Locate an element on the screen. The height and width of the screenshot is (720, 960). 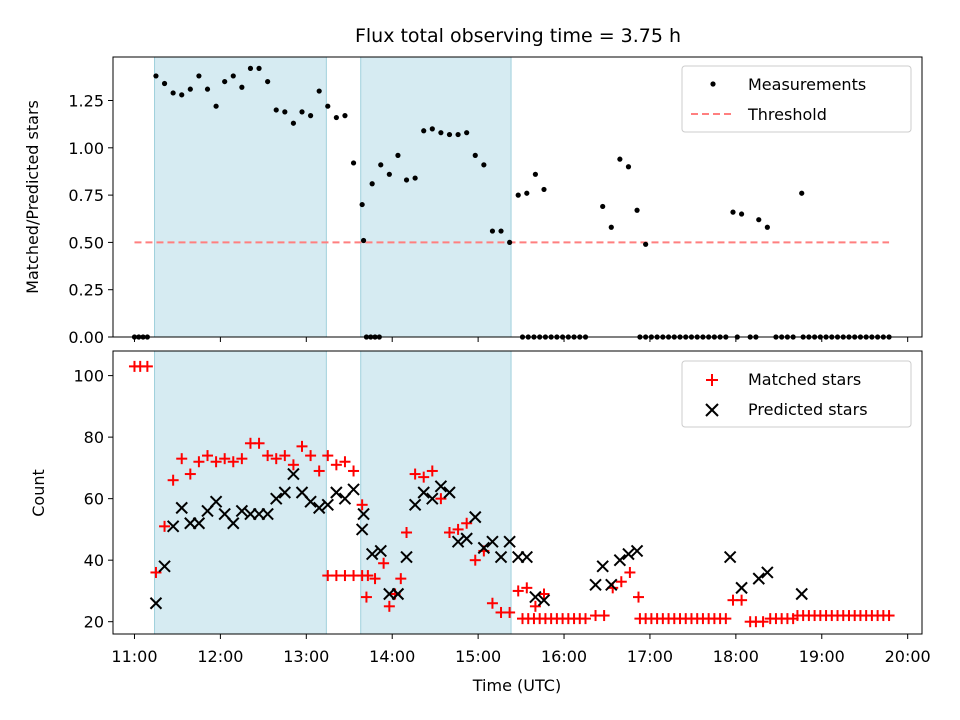
bottom-legend: Matched stars Predicted stars is located at coordinates (796, 394).